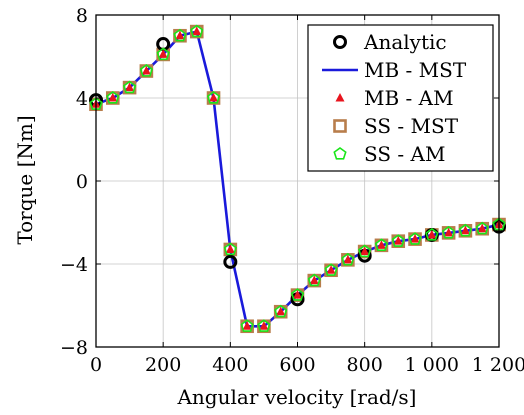  Describe the element at coordinates (296, 397) in the screenshot. I see `x-axis-label: Angular velocity [rad/s]` at that location.